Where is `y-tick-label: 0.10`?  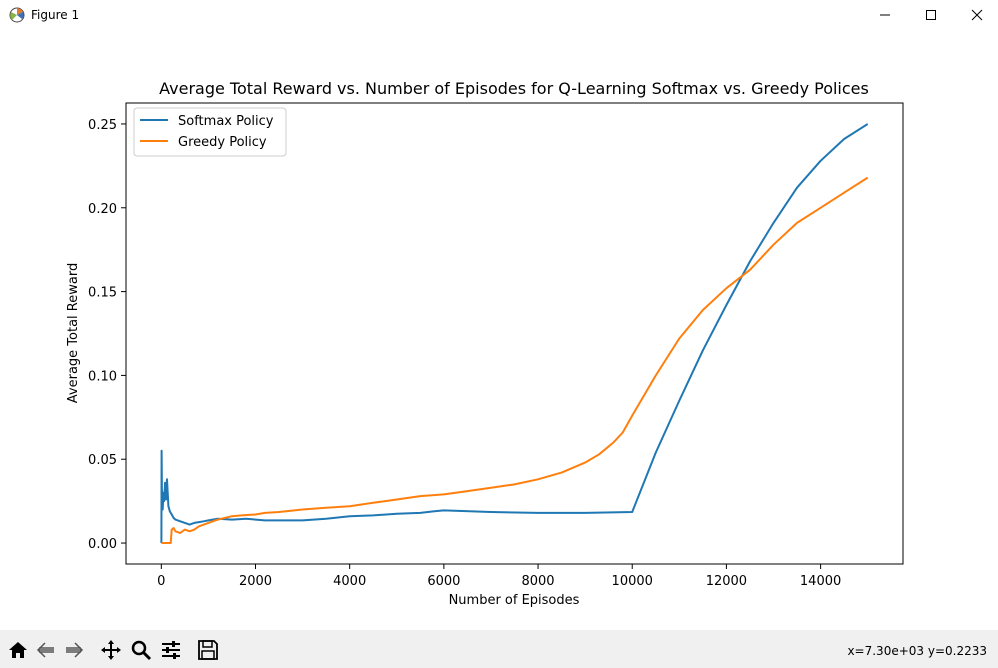
y-tick-label: 0.10 is located at coordinates (102, 376).